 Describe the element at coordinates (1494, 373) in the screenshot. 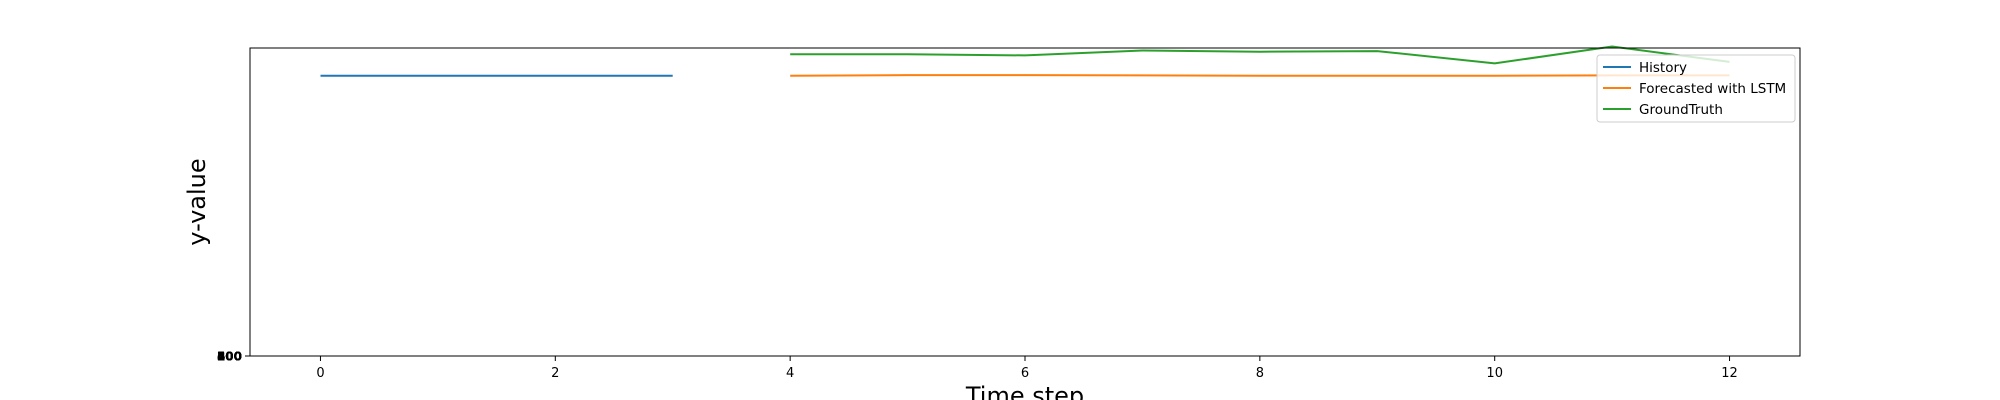

I see `x-tick-label: 10` at that location.